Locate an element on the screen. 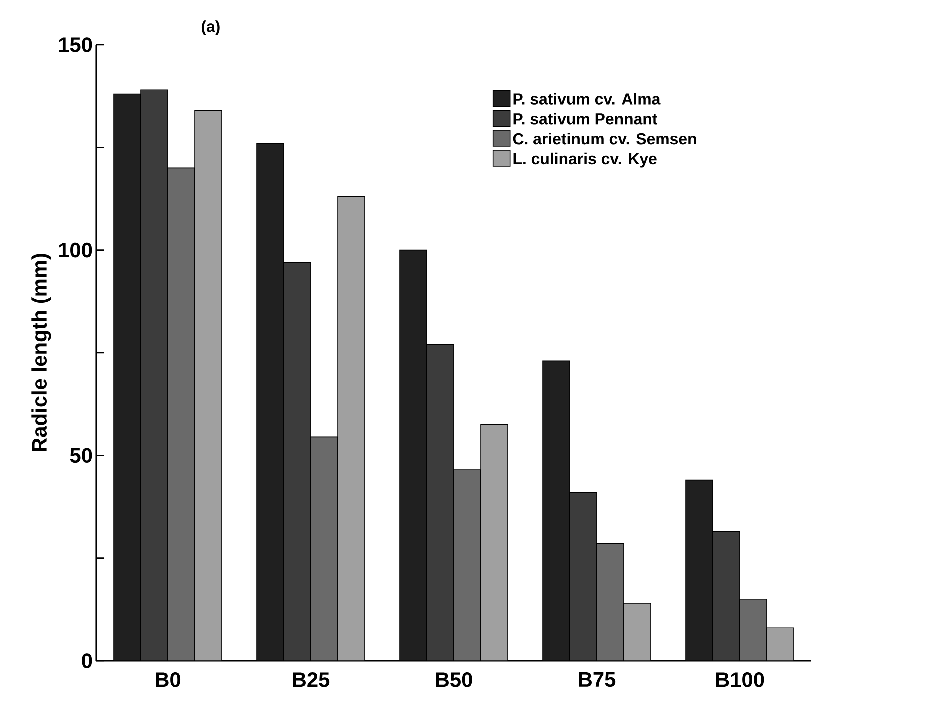 Image resolution: width=925 pixels, height=721 pixels. x-tick-label: B50 is located at coordinates (454, 680).